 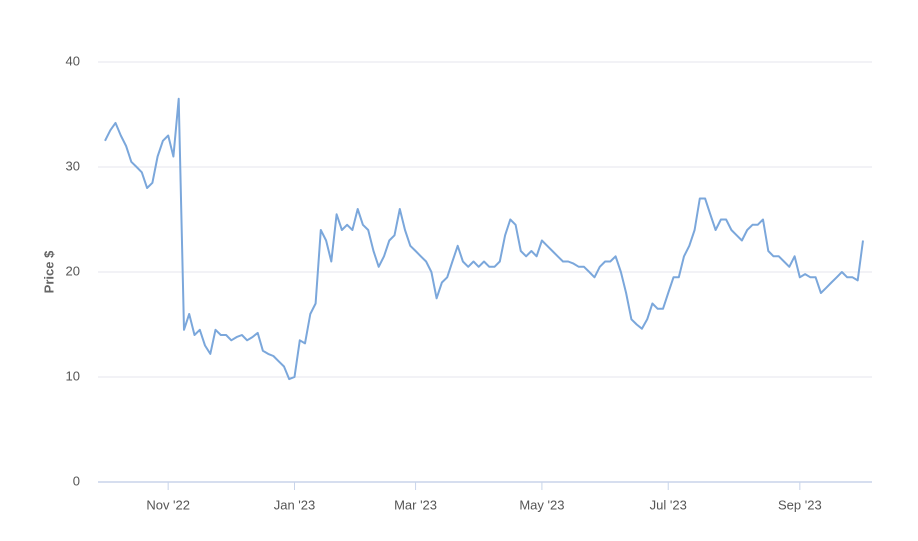 What do you see at coordinates (73, 60) in the screenshot?
I see `y-tick-label: 40` at bounding box center [73, 60].